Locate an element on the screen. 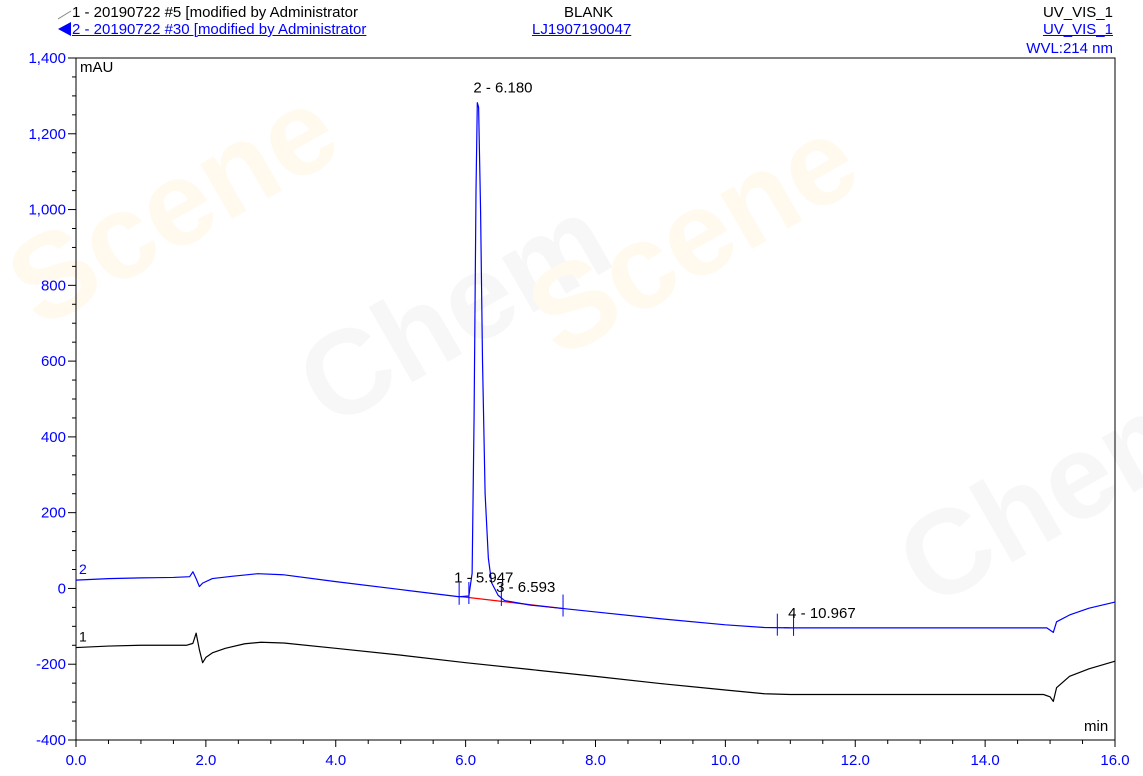 The width and height of the screenshot is (1143, 776). trace2-legend-icon is located at coordinates (65, 29).